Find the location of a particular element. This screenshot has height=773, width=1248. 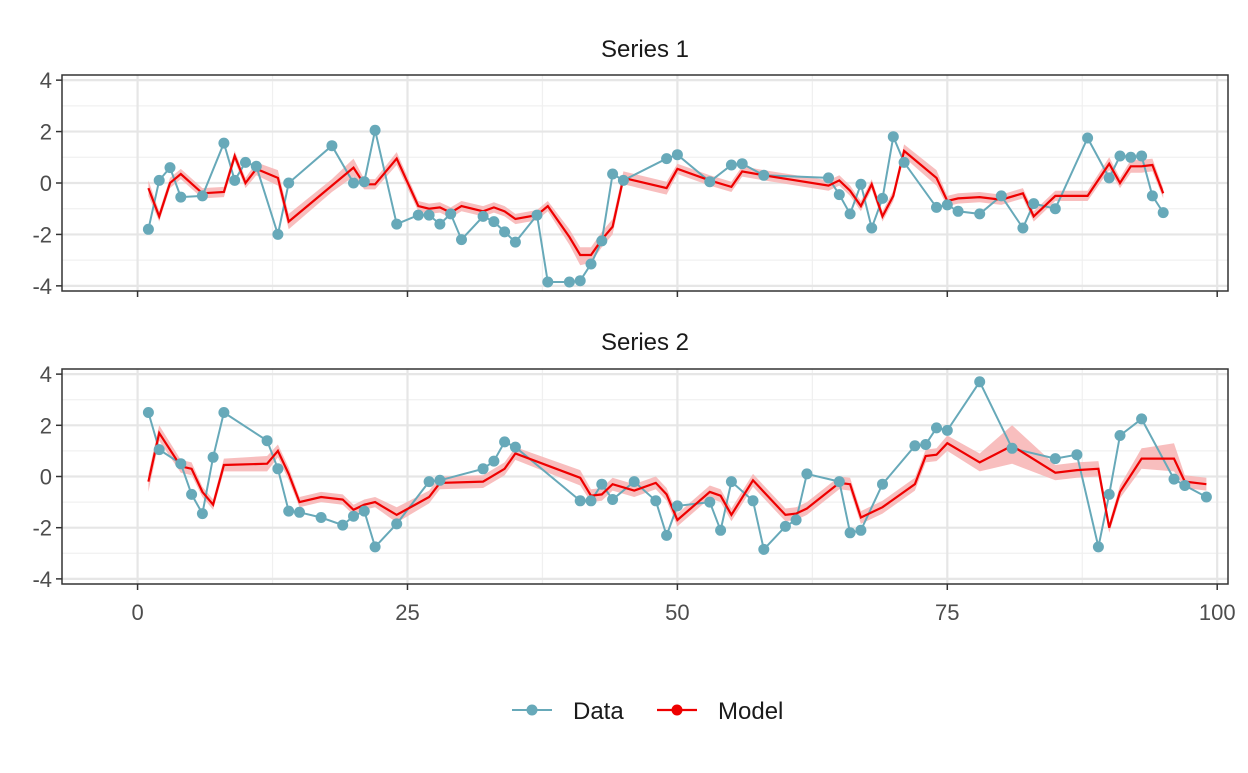

y-tick-label: -4 is located at coordinates (42, 579).